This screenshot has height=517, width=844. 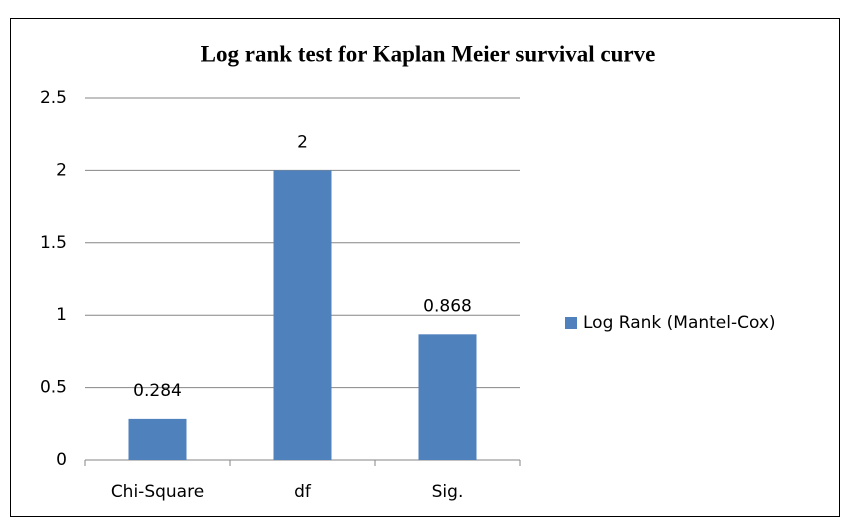 What do you see at coordinates (571, 323) in the screenshot?
I see `legend-swatch` at bounding box center [571, 323].